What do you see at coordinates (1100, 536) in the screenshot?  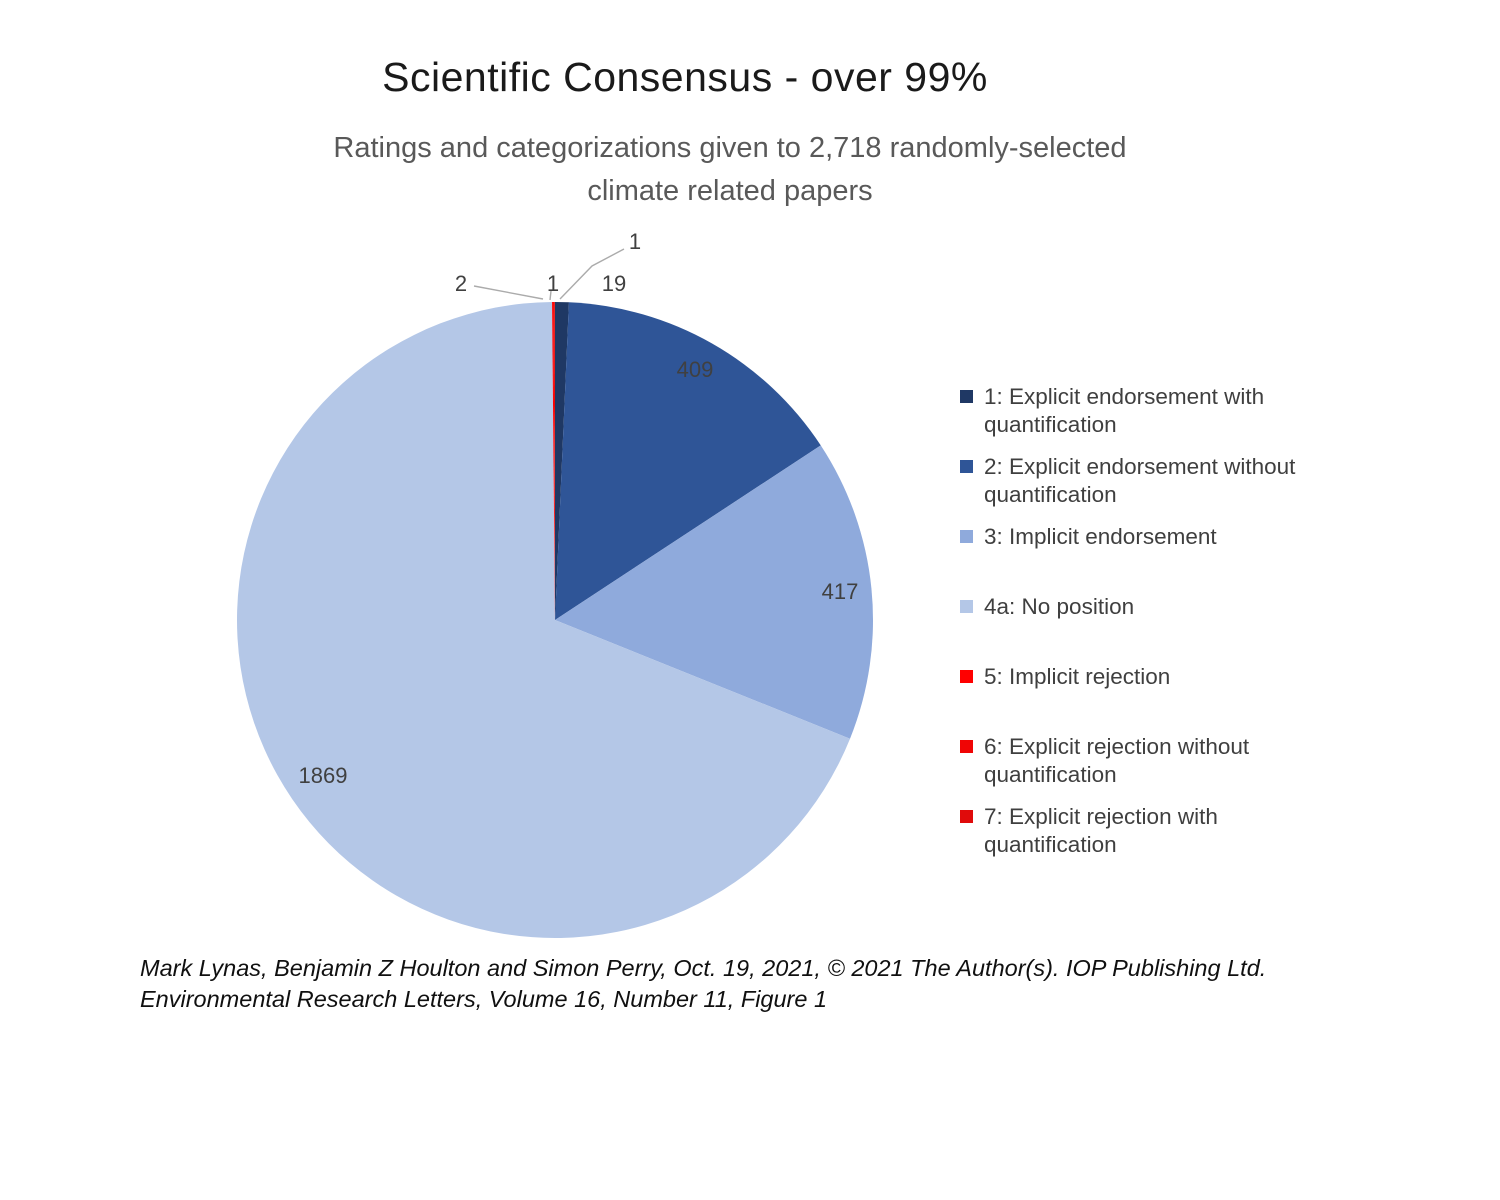 I see `legend-label: 3: Implicit endorsement` at bounding box center [1100, 536].